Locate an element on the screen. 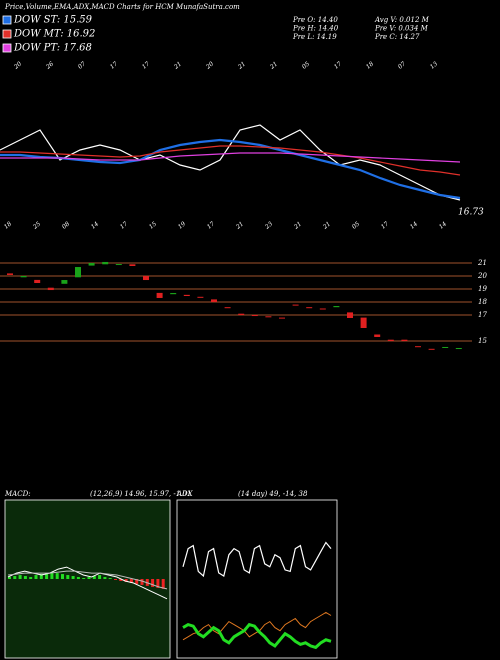 This screenshot has width=500, height=660. adx-title: ADX is located at coordinates (185, 494).